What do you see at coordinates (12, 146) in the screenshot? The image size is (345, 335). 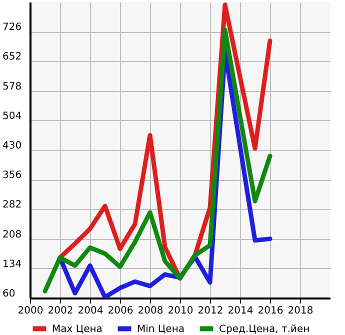 I see `y-tick-label: 430` at bounding box center [12, 146].